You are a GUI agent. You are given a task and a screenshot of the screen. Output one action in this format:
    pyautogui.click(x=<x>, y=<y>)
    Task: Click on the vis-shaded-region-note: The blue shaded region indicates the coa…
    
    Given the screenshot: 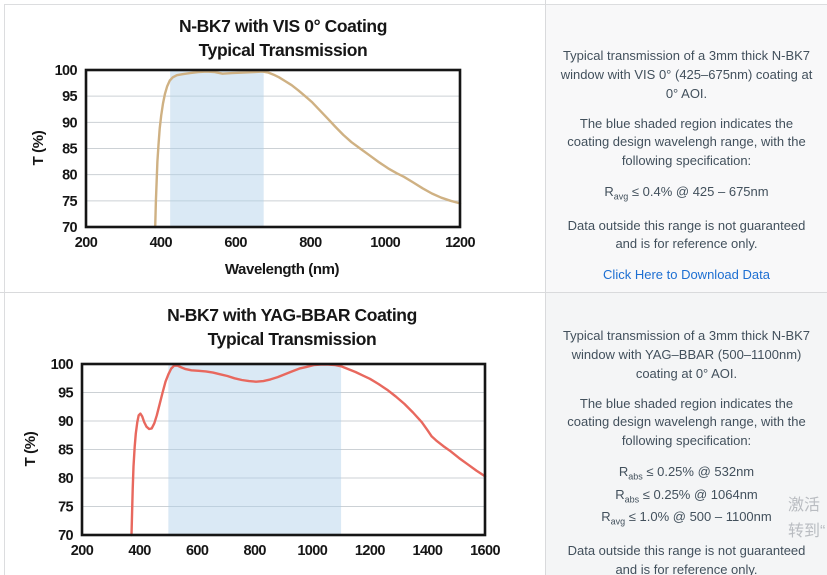 What is the action you would take?
    pyautogui.click(x=686, y=142)
    